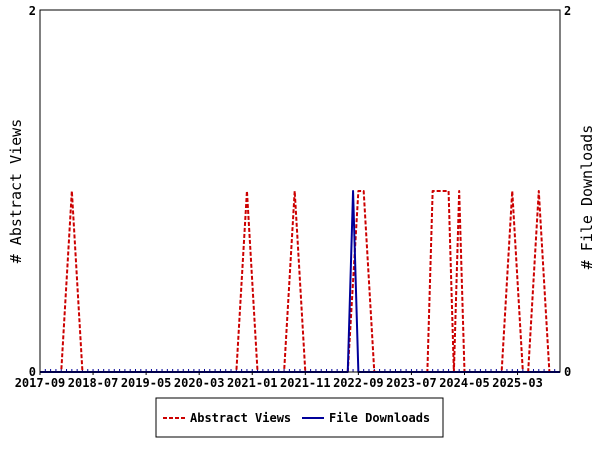 This screenshot has width=600, height=450. I want to click on x-tick-label: 2018-07, so click(93, 383).